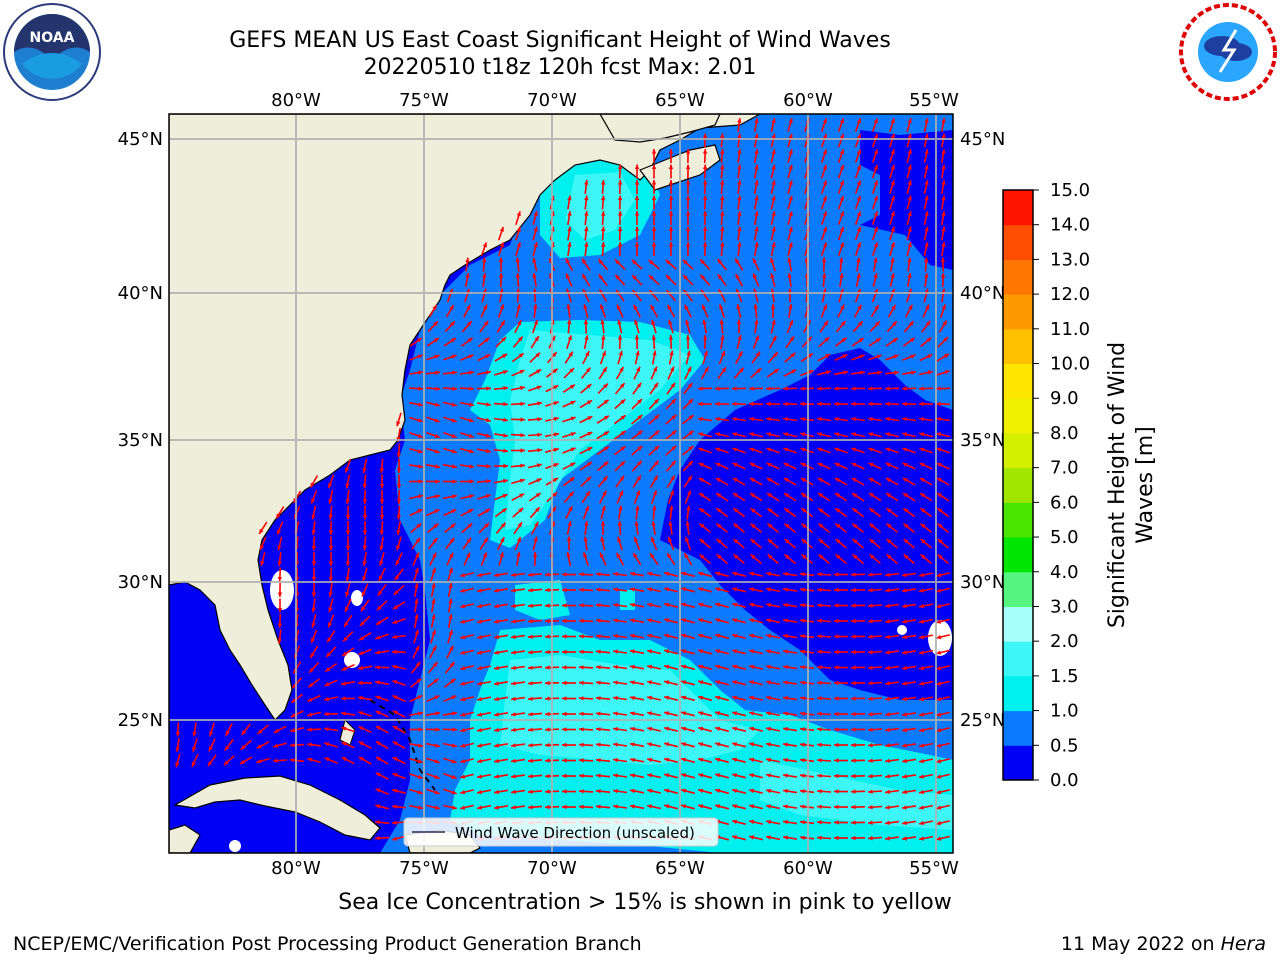 The height and width of the screenshot is (960, 1280). Describe the element at coordinates (1070, 225) in the screenshot. I see `colorbar-tick-label: 14.0` at that location.